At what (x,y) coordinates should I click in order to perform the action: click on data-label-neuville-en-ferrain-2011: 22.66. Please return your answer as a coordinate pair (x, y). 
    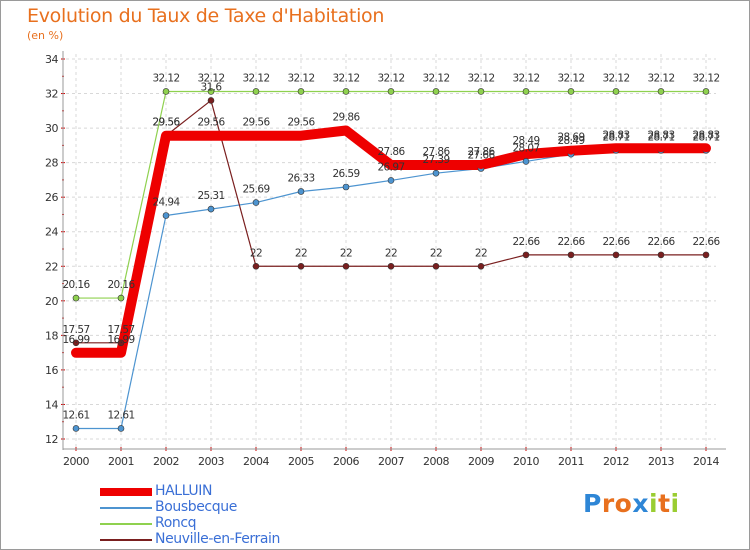
    Looking at the image, I should click on (571, 242).